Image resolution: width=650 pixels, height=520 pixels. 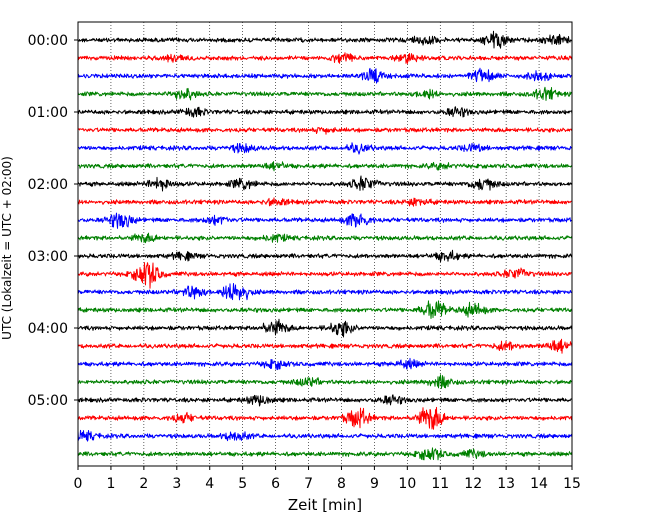 I want to click on trace-03:00, so click(x=325, y=256).